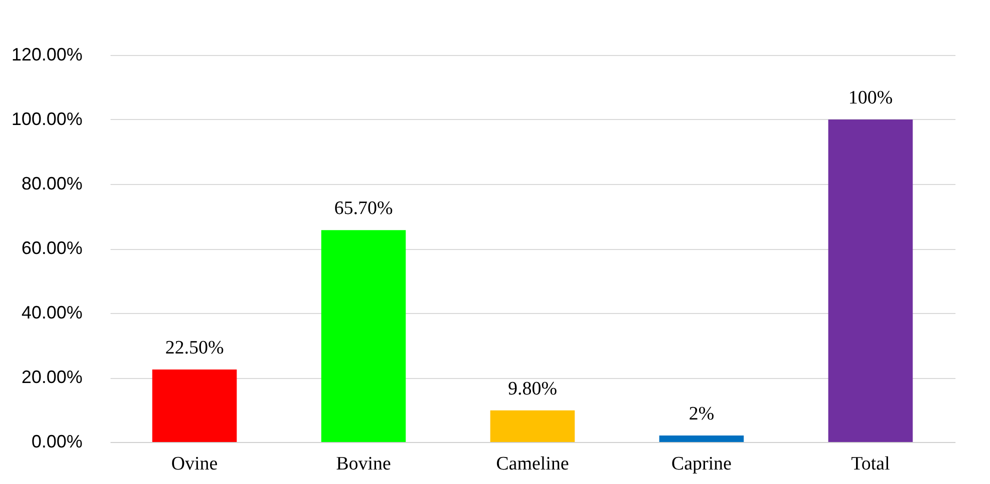  What do you see at coordinates (533, 389) in the screenshot?
I see `data-label: 9.80%` at bounding box center [533, 389].